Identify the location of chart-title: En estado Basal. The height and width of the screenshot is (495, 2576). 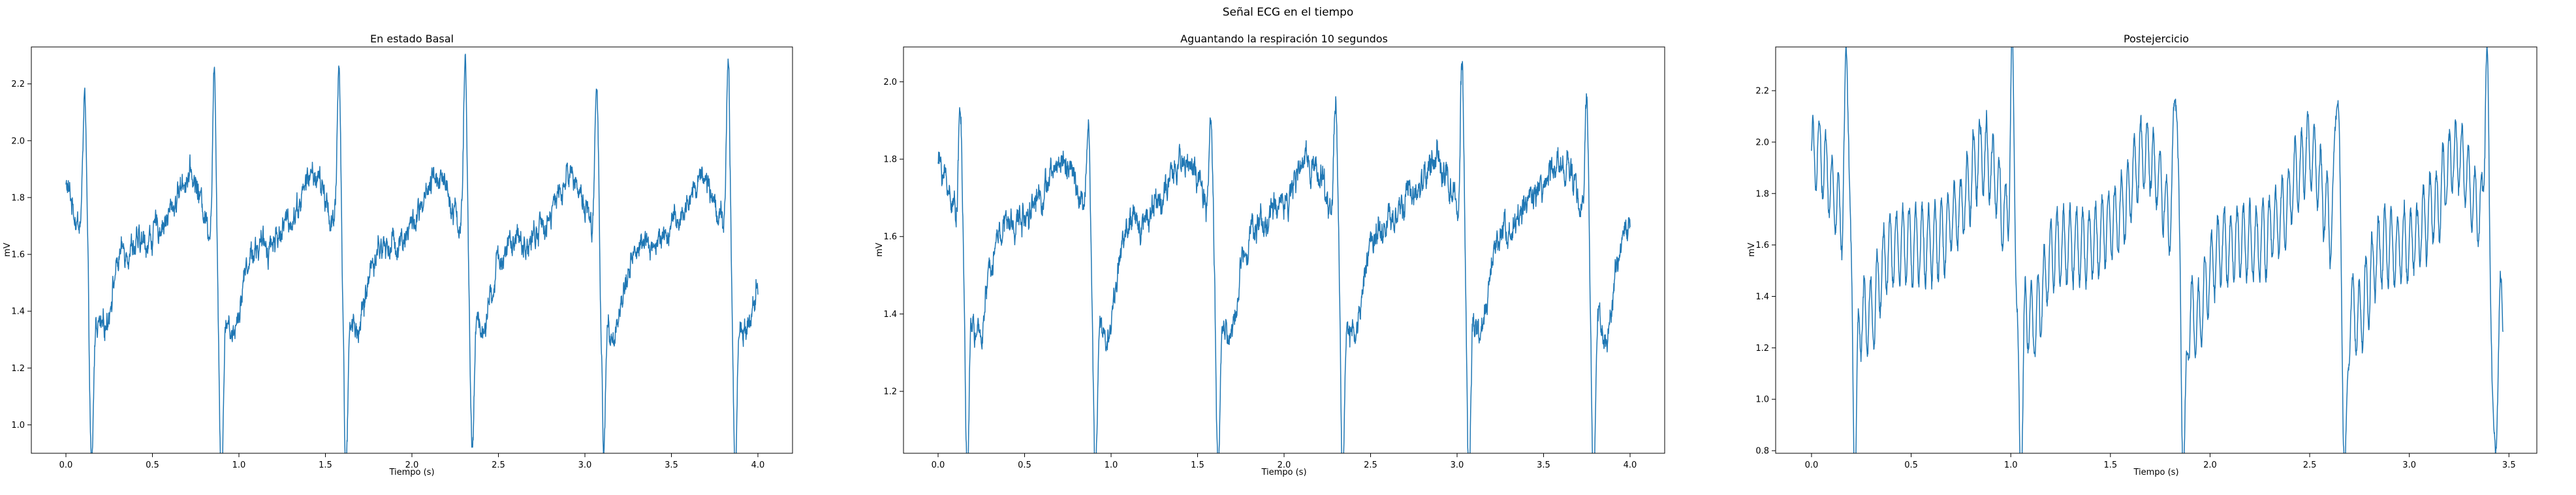
(412, 39).